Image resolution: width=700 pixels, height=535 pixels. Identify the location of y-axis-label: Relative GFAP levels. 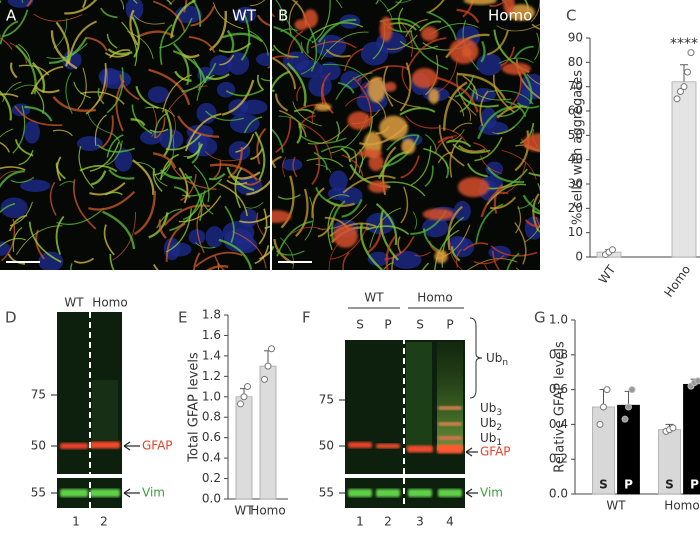
(560, 407).